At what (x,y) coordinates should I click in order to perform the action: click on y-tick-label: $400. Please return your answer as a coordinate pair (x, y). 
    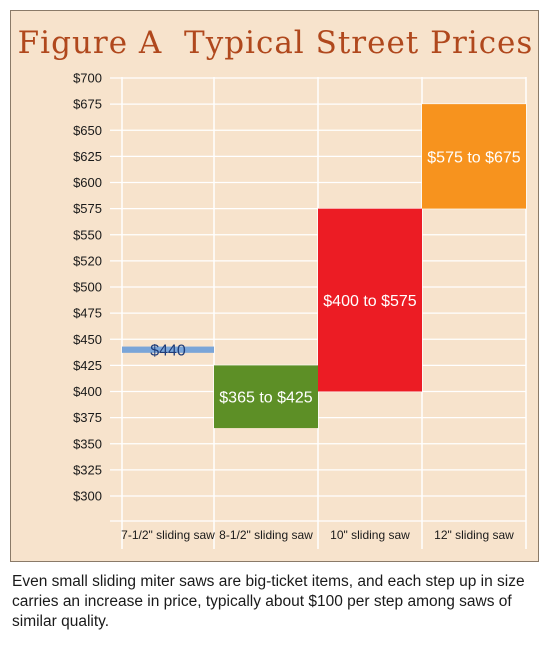
    Looking at the image, I should click on (87, 391).